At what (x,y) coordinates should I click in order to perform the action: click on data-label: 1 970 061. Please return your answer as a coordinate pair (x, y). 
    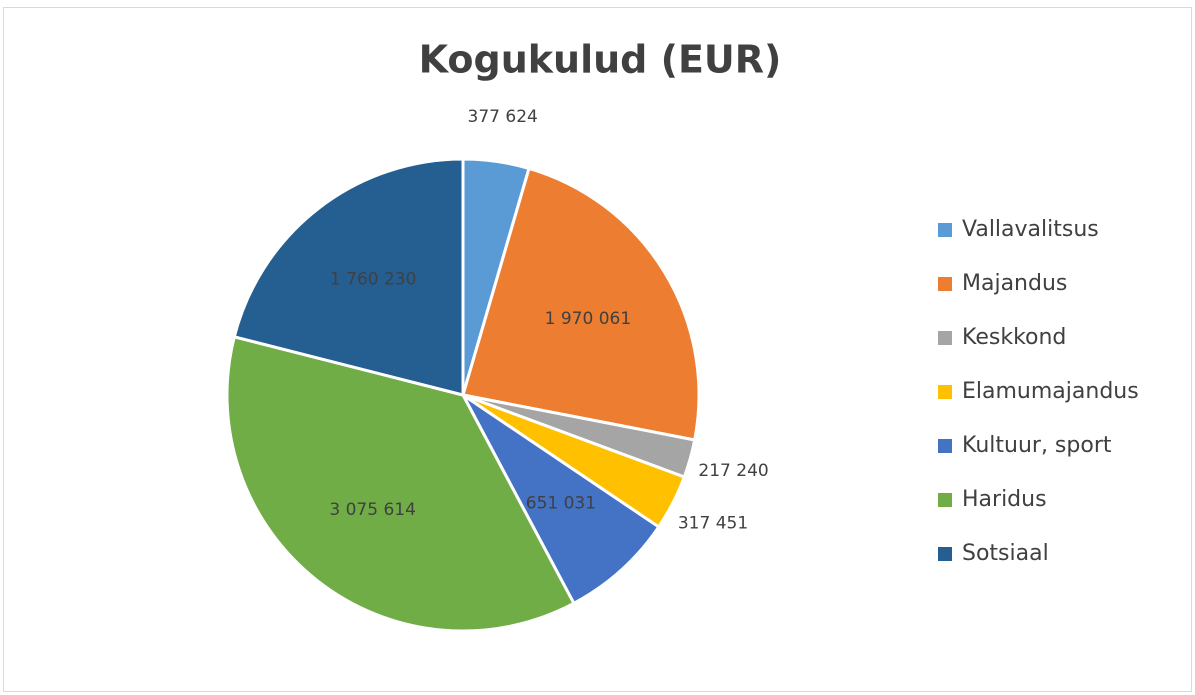
    Looking at the image, I should click on (588, 319).